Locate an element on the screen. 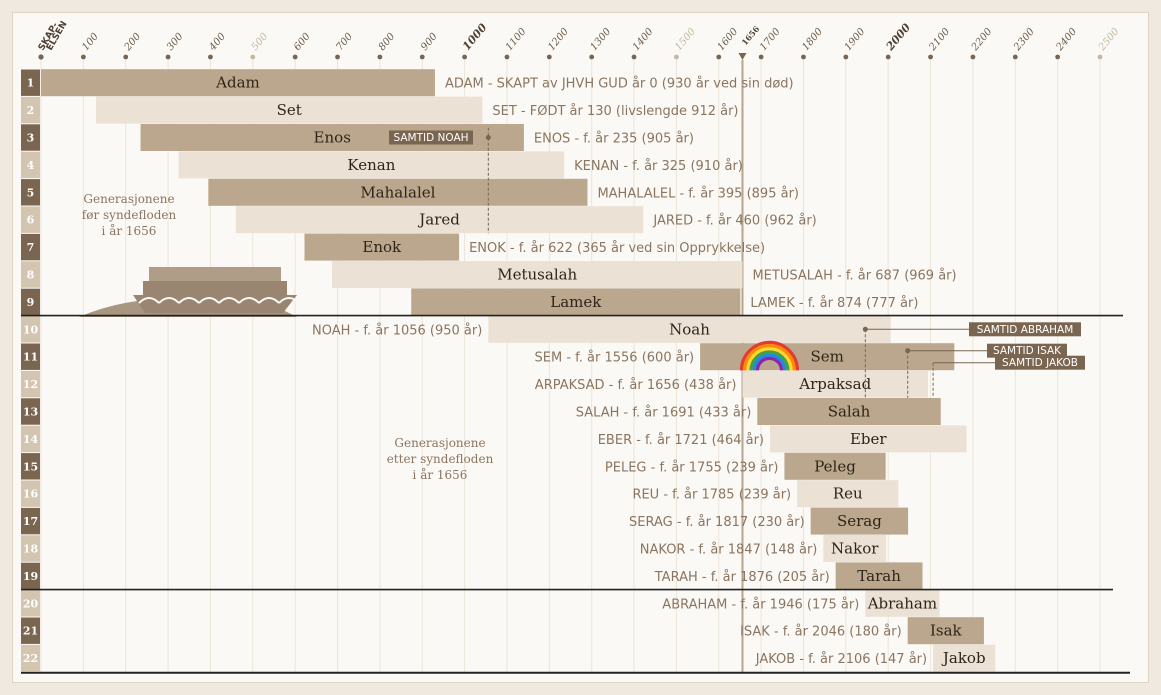 The width and height of the screenshot is (1161, 695). bar-name: Noah is located at coordinates (689, 329).